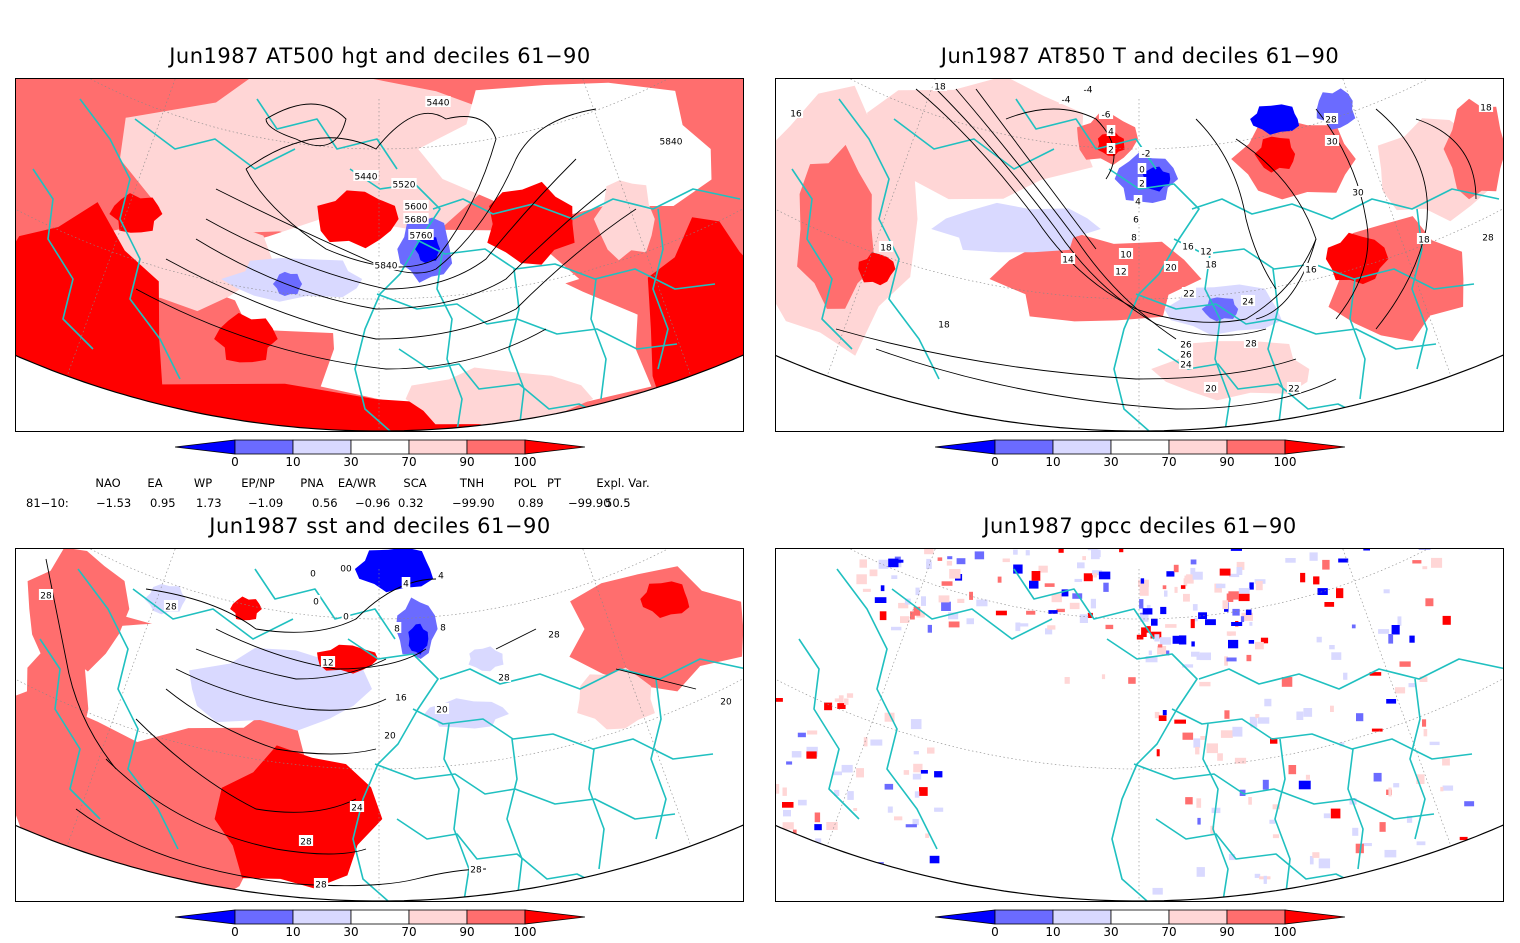 Image resolution: width=1520 pixels, height=943 pixels. I want to click on index-header: SCA, so click(414, 483).